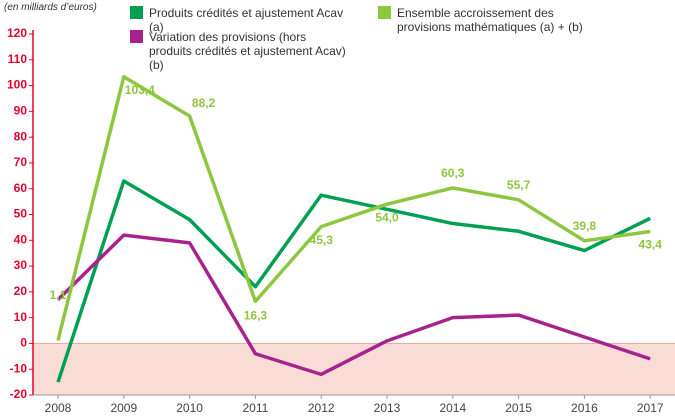 The width and height of the screenshot is (675, 417). What do you see at coordinates (18, 59) in the screenshot?
I see `y-tick-label: 110` at bounding box center [18, 59].